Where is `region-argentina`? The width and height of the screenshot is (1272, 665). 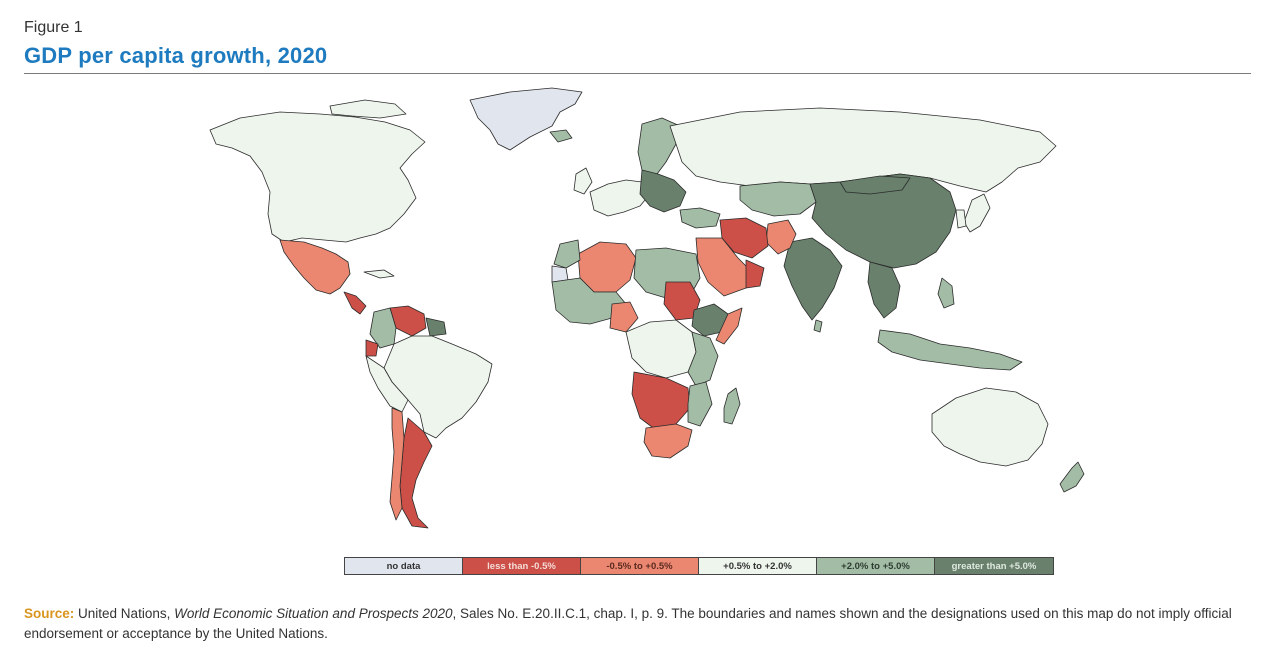 region-argentina is located at coordinates (416, 473).